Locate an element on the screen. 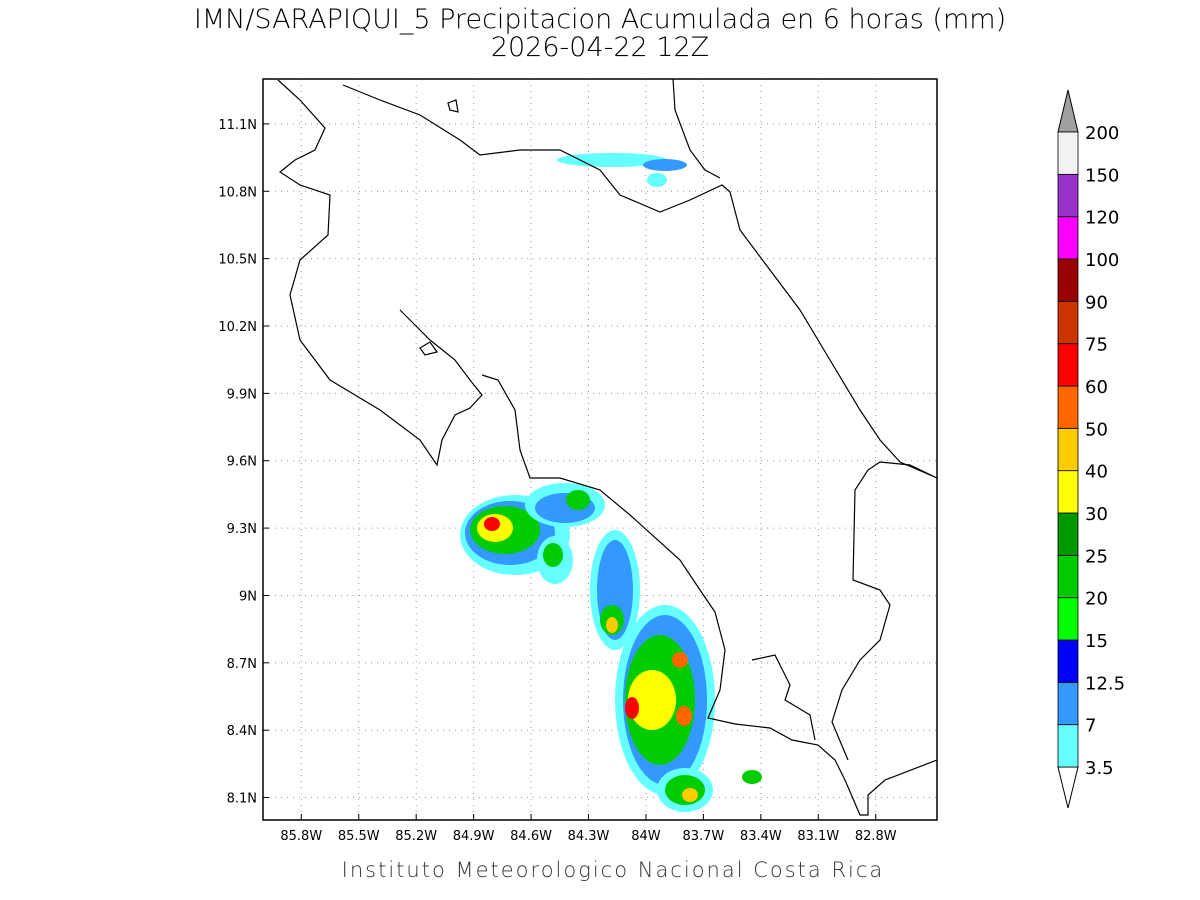 This screenshot has height=900, width=1200. colorbar-label: 3.5 is located at coordinates (1099, 768).